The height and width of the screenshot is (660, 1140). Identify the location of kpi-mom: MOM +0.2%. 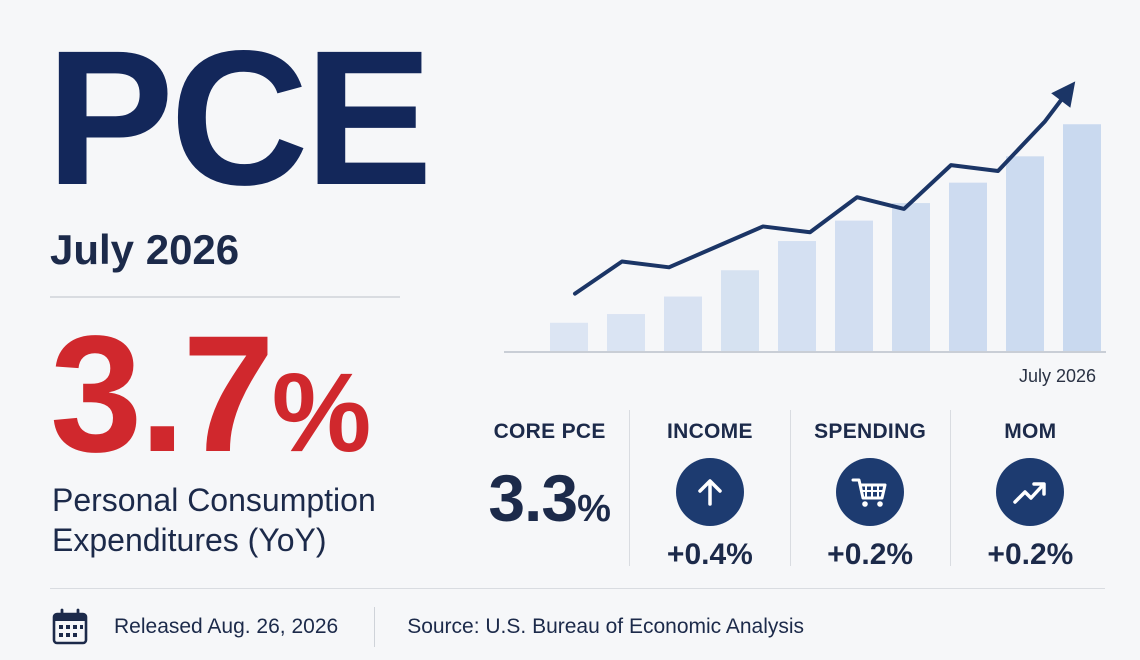
(1029, 490).